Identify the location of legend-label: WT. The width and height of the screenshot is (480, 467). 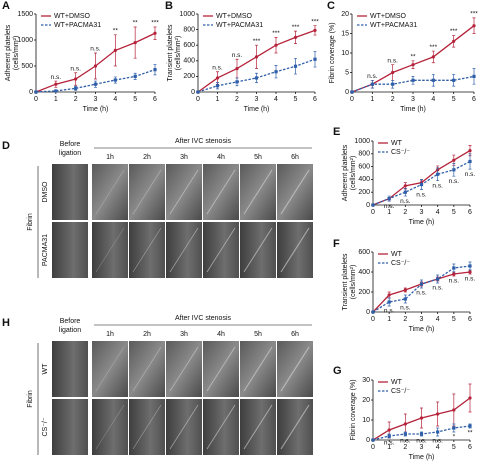
(397, 254).